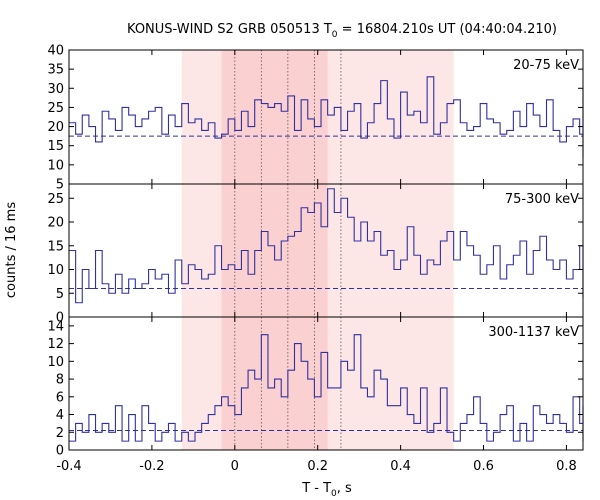 This screenshot has height=500, width=600. What do you see at coordinates (566, 466) in the screenshot?
I see `x-tick-label: 0.8` at bounding box center [566, 466].